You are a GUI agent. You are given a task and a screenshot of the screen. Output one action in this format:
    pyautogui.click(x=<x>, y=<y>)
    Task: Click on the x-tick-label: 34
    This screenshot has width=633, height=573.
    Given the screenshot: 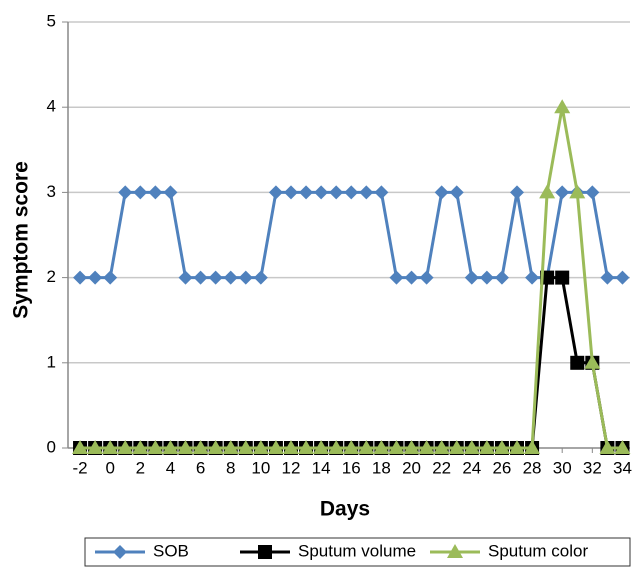 What is the action you would take?
    pyautogui.click(x=622, y=467)
    